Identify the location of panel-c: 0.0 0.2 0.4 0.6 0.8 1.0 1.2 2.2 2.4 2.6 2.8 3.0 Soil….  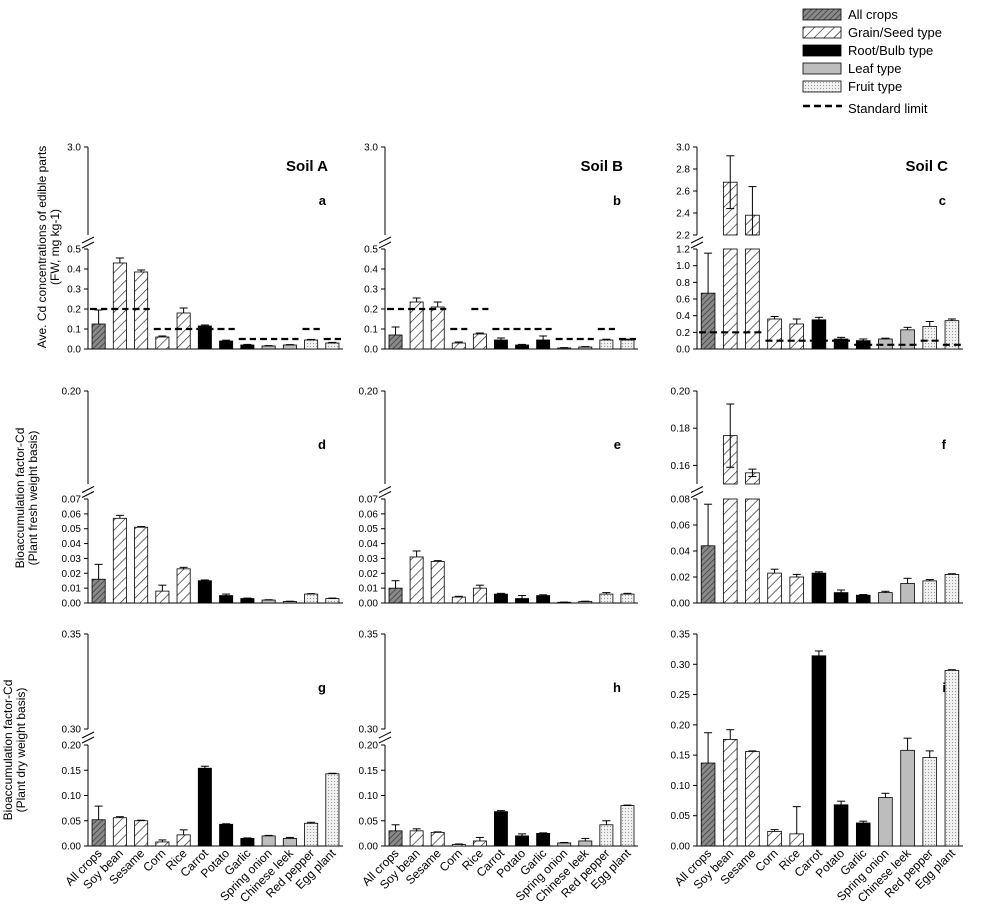
(819, 249).